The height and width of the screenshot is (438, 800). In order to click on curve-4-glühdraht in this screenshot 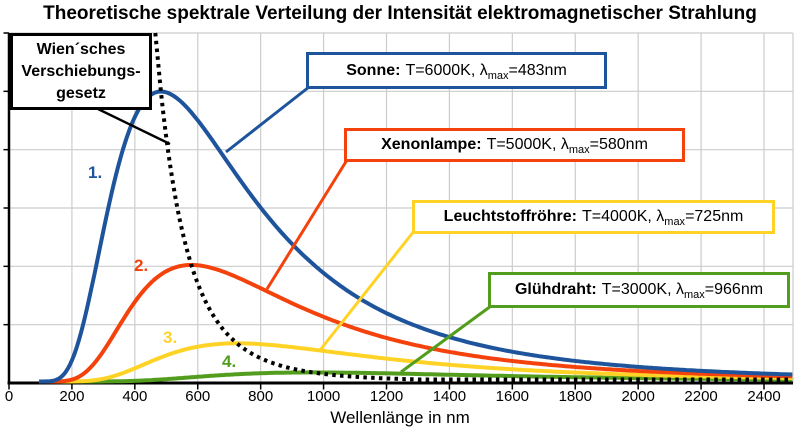, I will do `click(416, 377)`.